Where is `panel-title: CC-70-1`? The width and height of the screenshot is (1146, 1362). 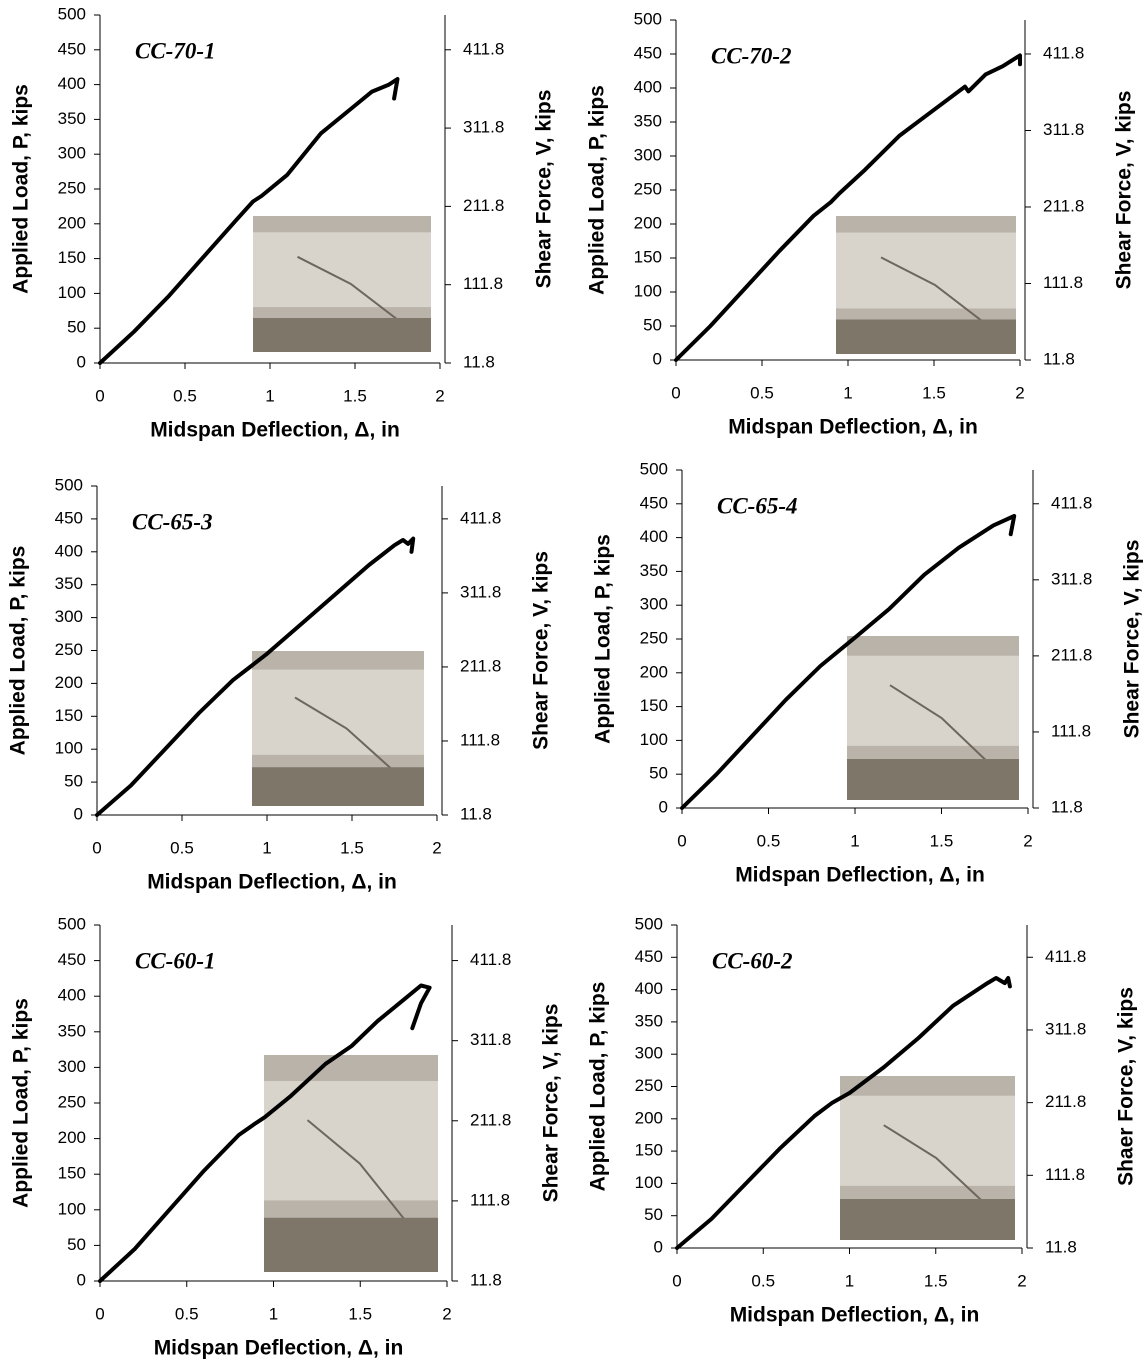
panel-title: CC-70-1 is located at coordinates (175, 50).